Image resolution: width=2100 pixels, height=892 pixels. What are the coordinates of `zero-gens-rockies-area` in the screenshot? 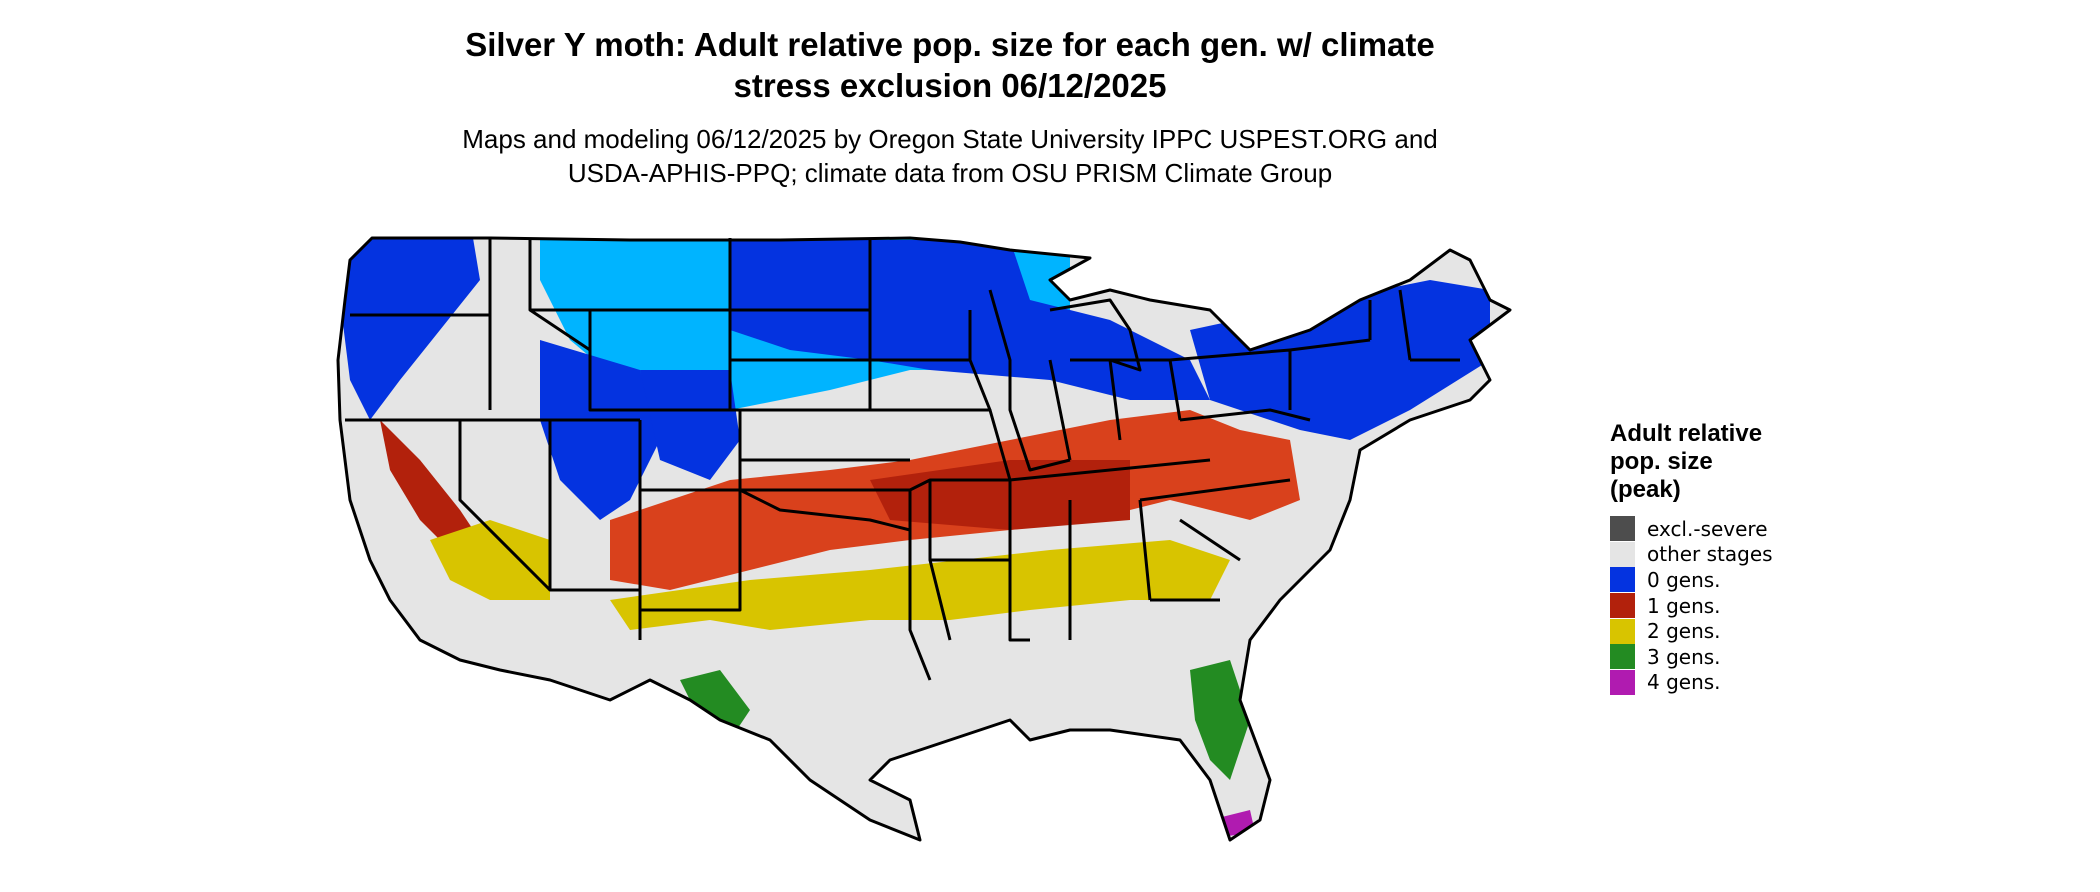 It's located at (600, 430).